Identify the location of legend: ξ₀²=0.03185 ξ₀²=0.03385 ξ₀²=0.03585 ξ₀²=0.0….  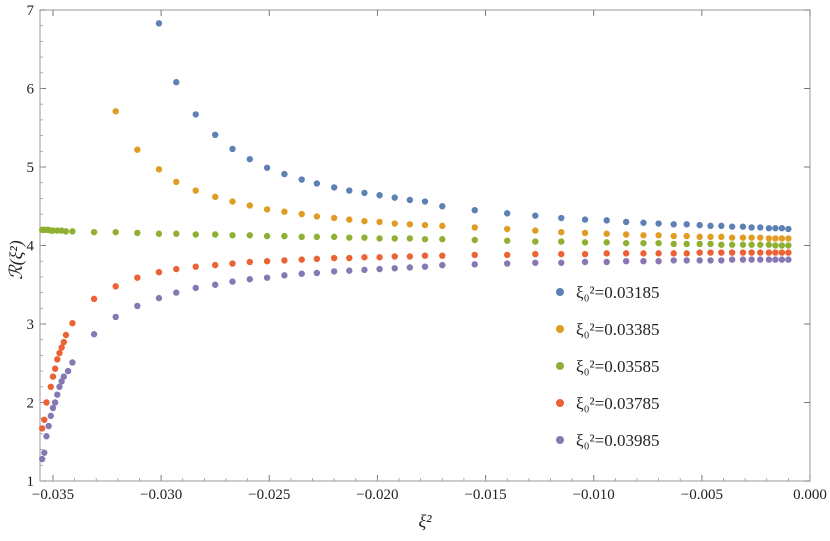
(607, 366).